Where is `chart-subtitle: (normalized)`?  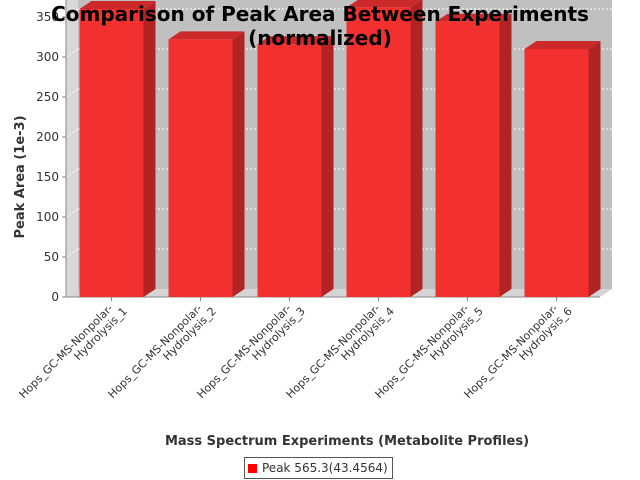
chart-subtitle: (normalized) is located at coordinates (320, 38).